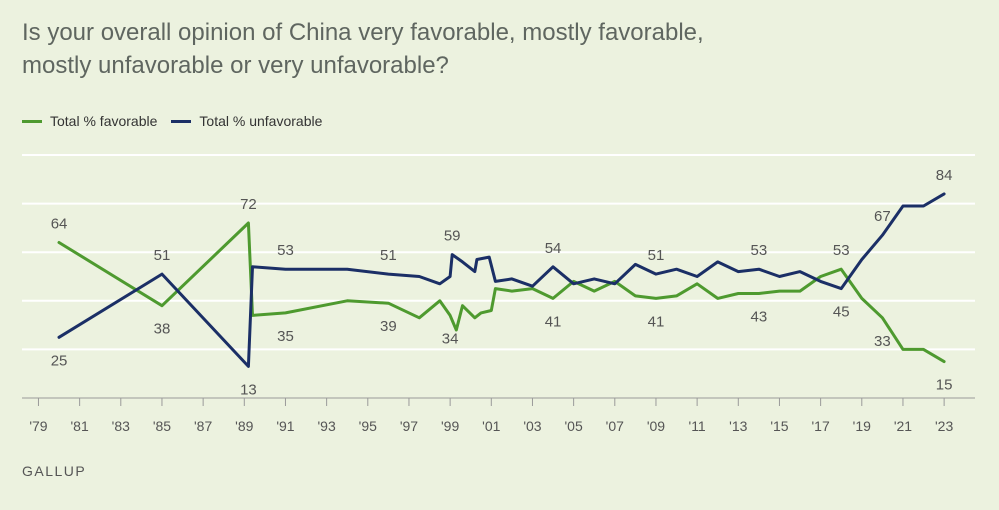 This screenshot has width=999, height=510. What do you see at coordinates (532, 426) in the screenshot?
I see `x-tick-label: '03` at bounding box center [532, 426].